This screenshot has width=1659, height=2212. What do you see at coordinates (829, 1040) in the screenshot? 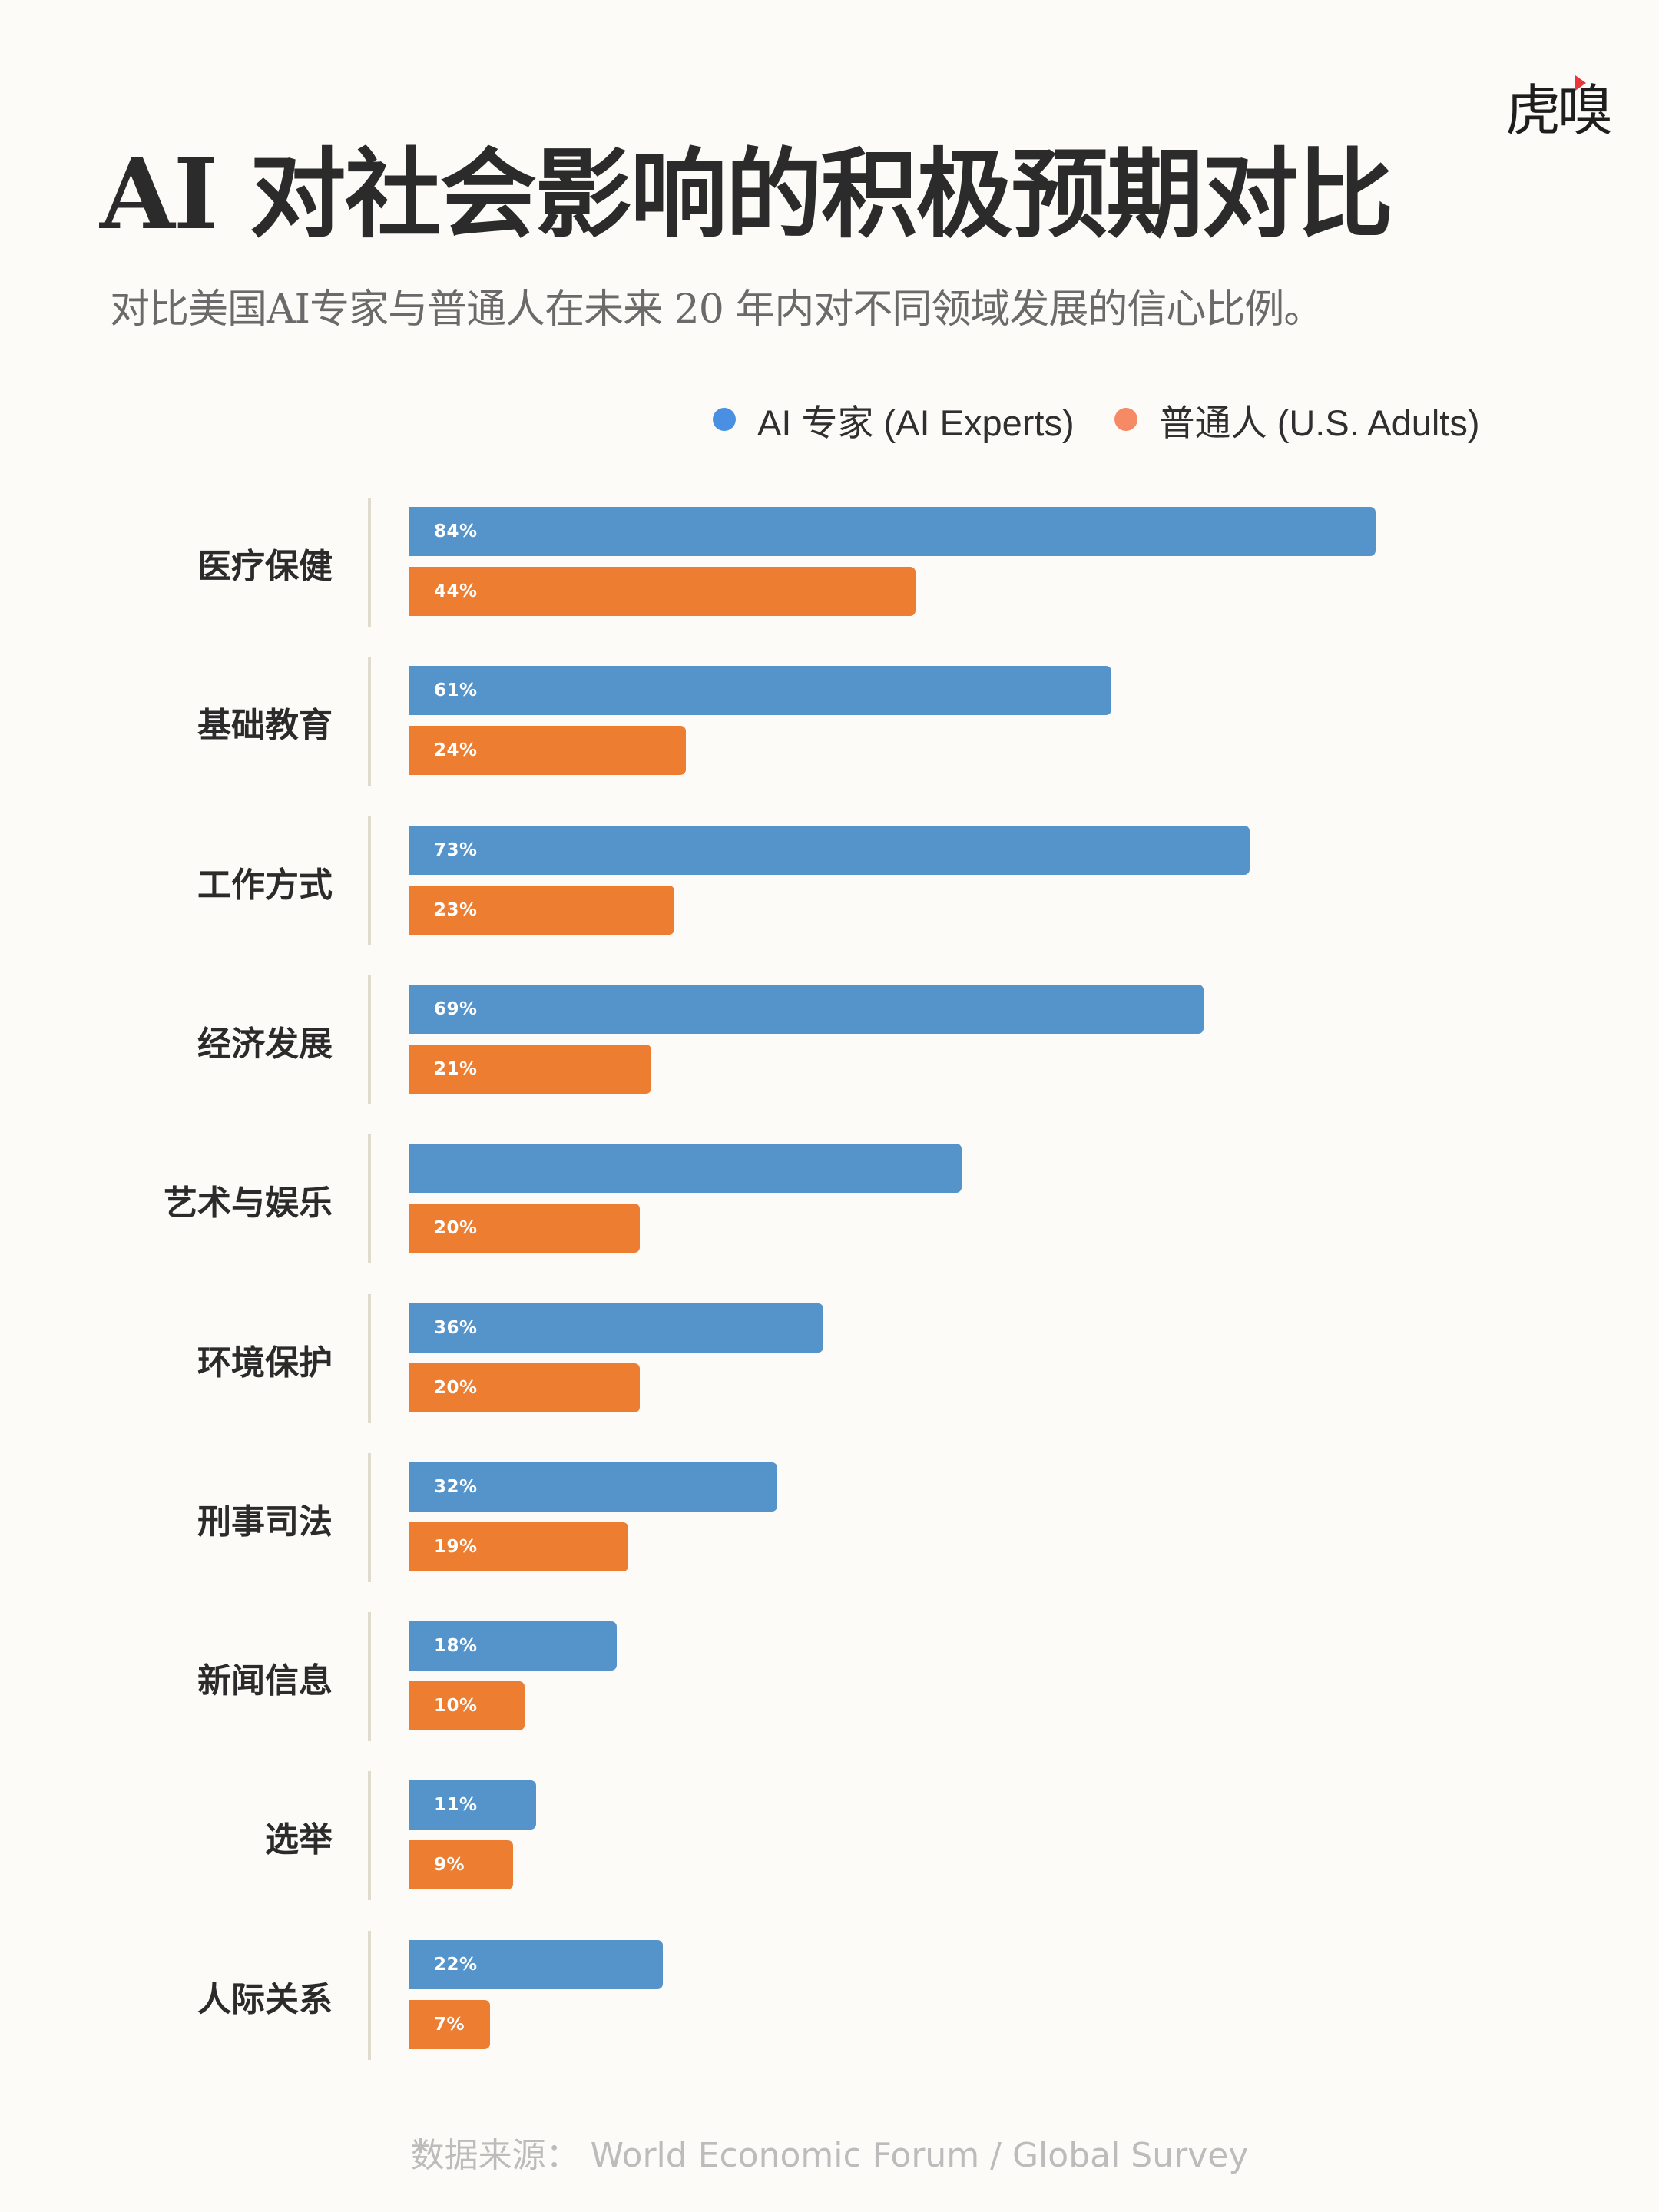
I see `category-group: 经济发展 69% 21%` at bounding box center [829, 1040].